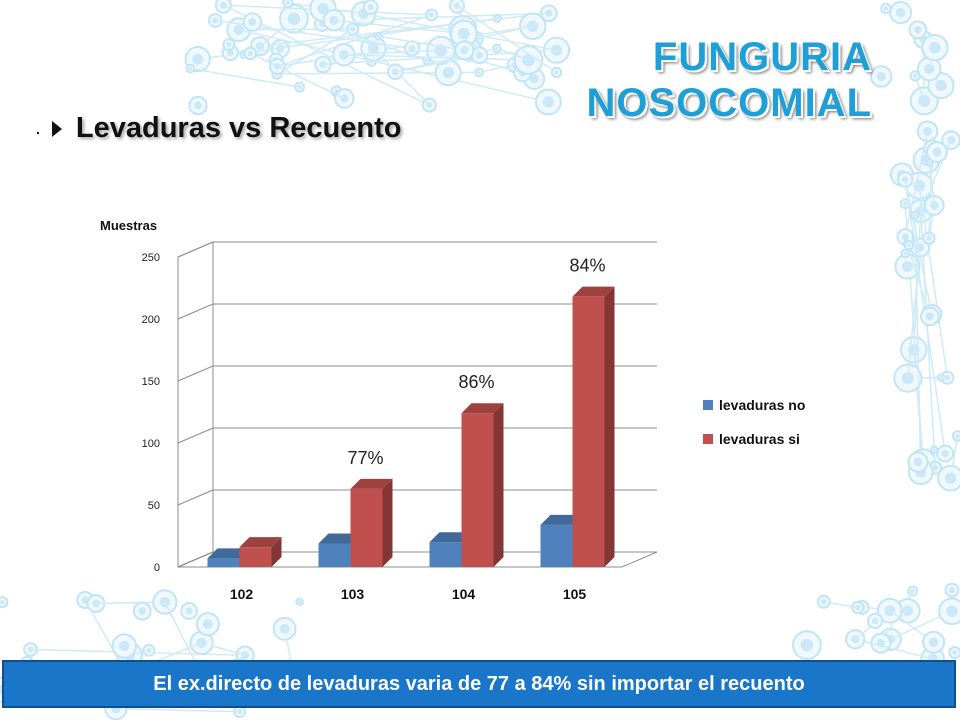  Describe the element at coordinates (353, 594) in the screenshot. I see `x-tick-label: 103` at that location.